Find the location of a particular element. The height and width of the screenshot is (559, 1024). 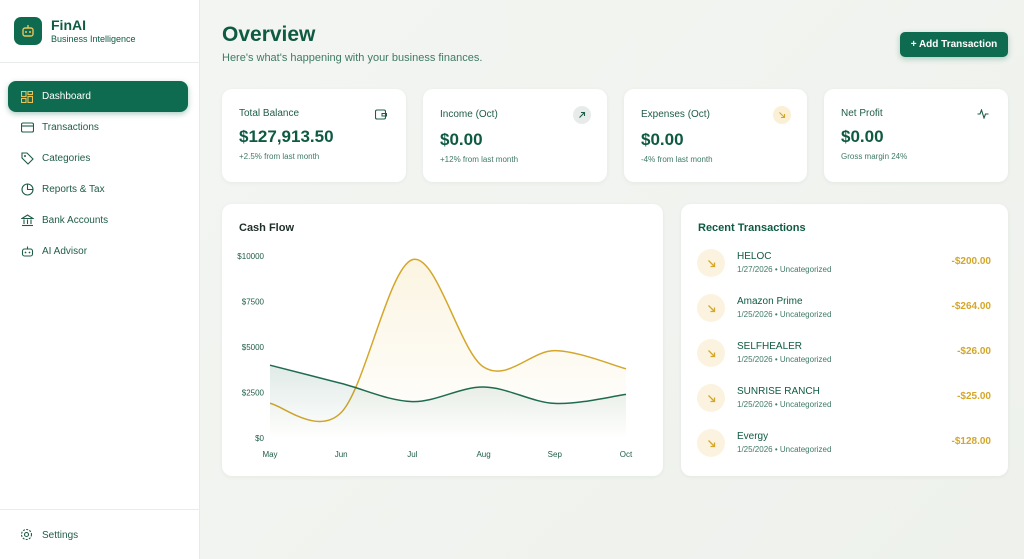

sidebar-item-reports: Reports & Tax is located at coordinates (98, 189).